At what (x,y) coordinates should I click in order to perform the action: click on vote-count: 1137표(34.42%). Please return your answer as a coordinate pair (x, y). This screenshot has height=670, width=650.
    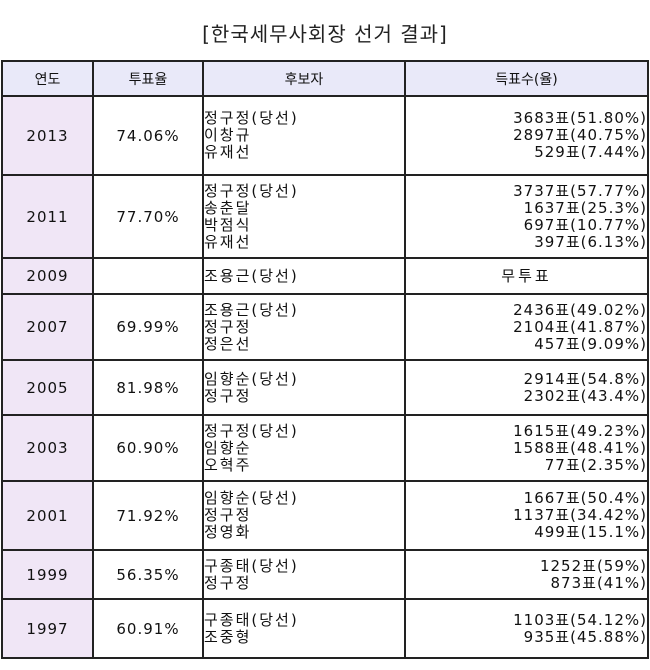
    Looking at the image, I should click on (580, 515).